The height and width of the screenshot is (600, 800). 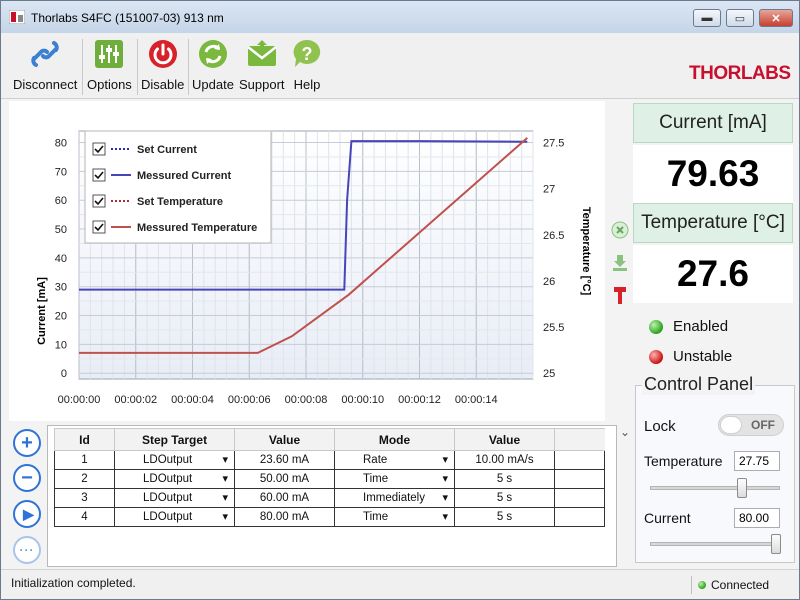 What do you see at coordinates (109, 54) in the screenshot?
I see `sliders-icon` at bounding box center [109, 54].